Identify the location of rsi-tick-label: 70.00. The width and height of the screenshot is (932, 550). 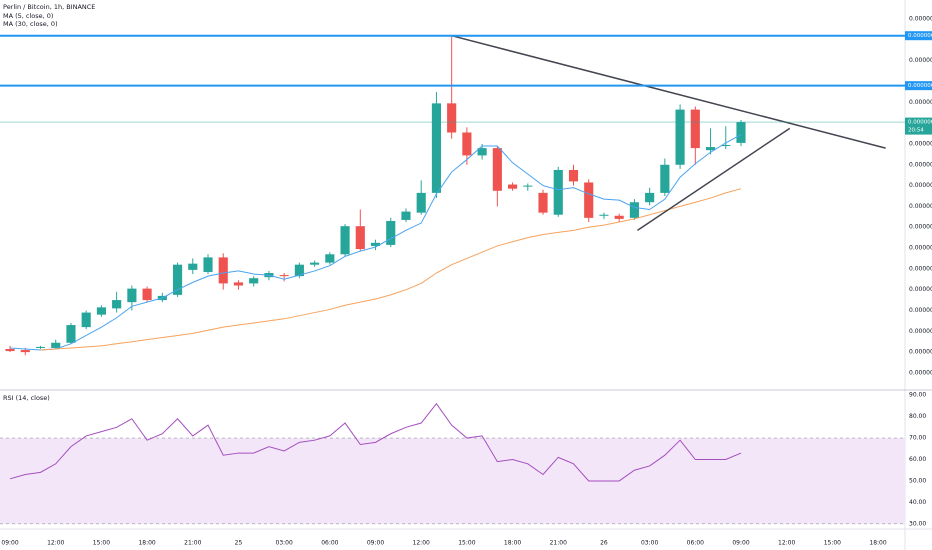
(917, 438).